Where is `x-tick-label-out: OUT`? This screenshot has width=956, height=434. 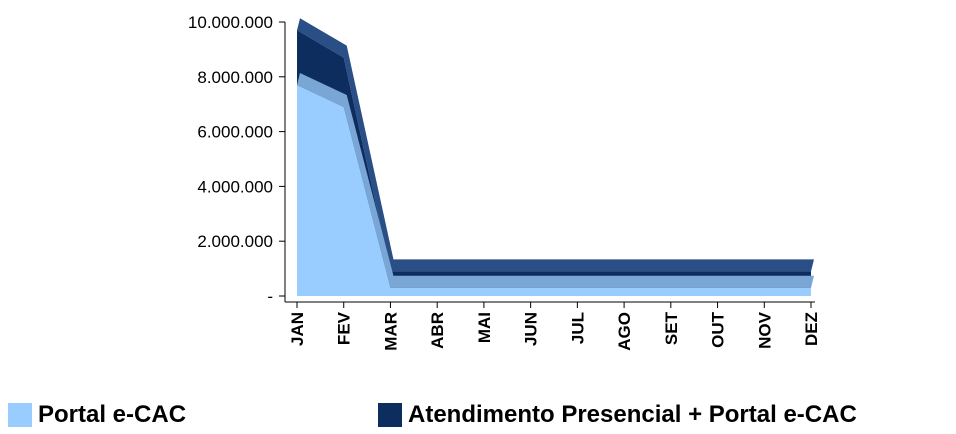 x-tick-label-out: OUT is located at coordinates (718, 329).